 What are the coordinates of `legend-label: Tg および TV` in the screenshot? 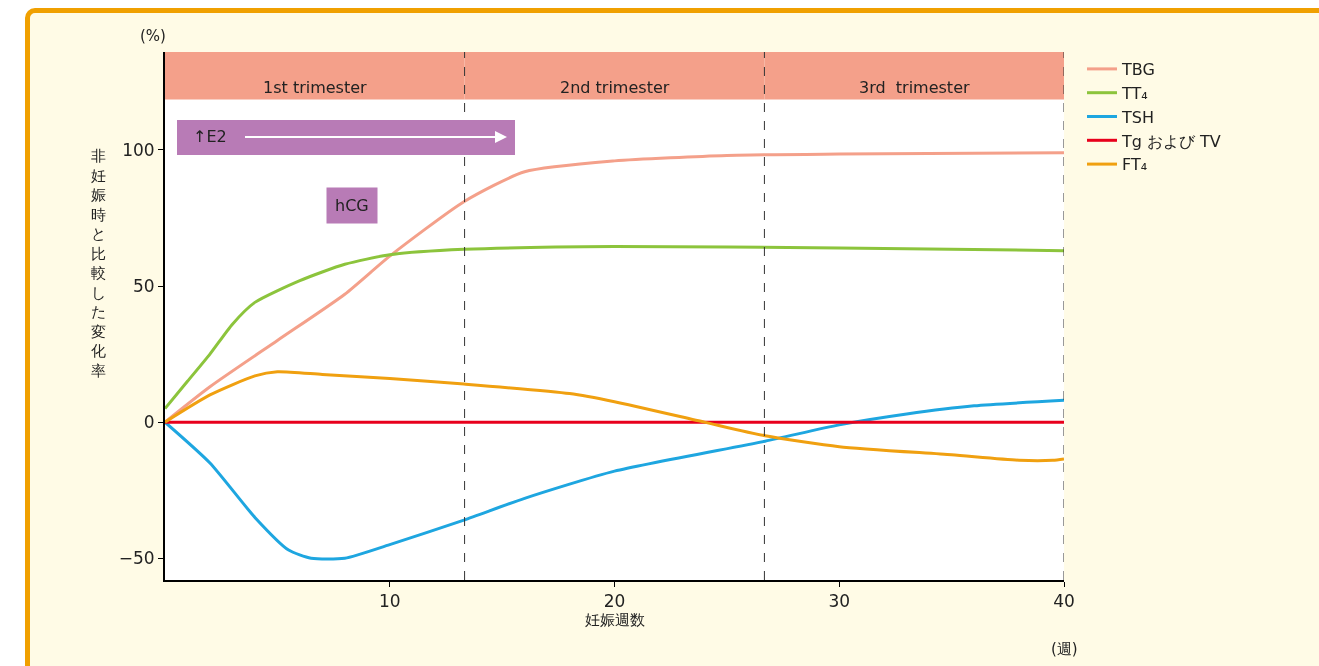 It's located at (1170, 141).